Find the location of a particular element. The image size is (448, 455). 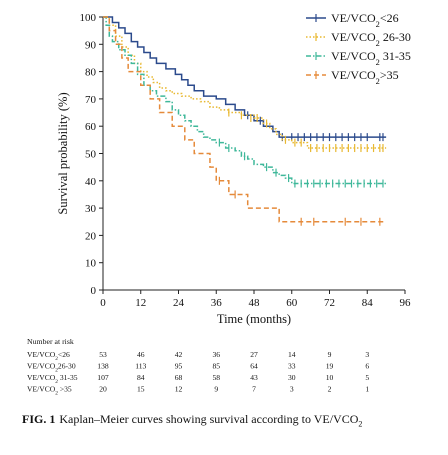

risk-count: 19 is located at coordinates (330, 366).